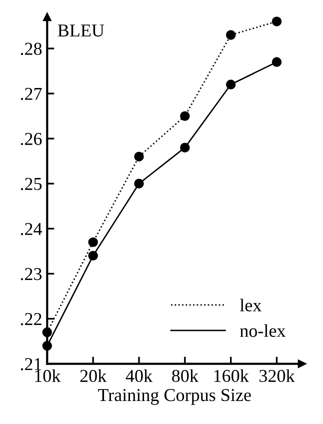 The height and width of the screenshot is (424, 323). I want to click on legend-label: no-lex, so click(263, 330).